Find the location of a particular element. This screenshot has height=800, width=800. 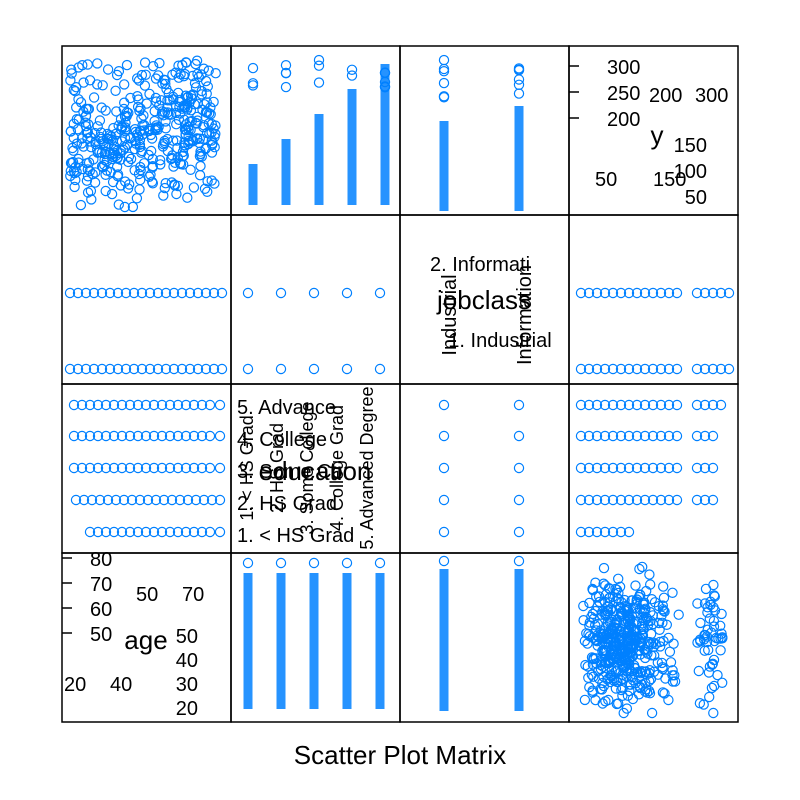

scatter-point-jobclass-y is located at coordinates (444, 83).